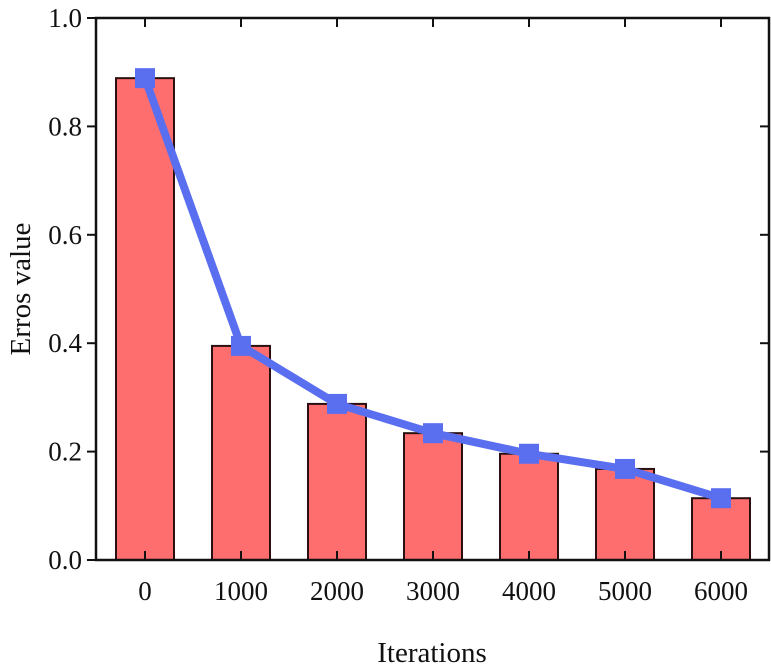 This screenshot has height=672, width=771. I want to click on y-tick-label: 0.4, so click(65, 343).